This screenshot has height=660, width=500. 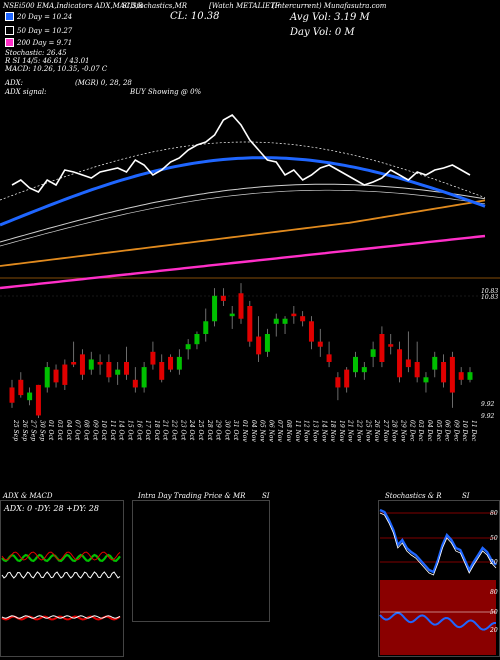 I want to click on x-tick-label: 08 Nov, so click(x=288, y=431).